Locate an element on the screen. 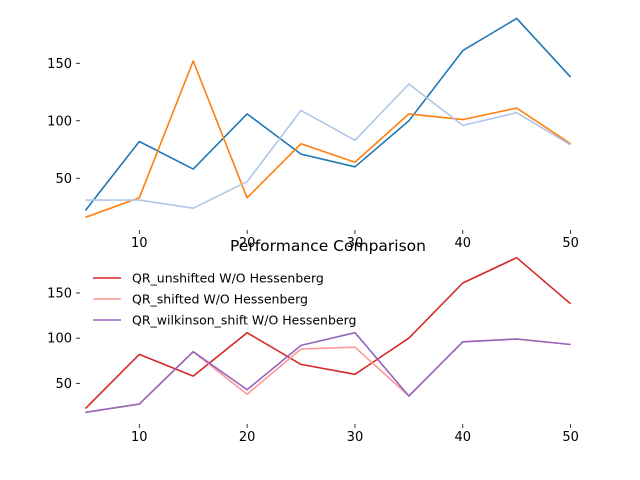 This screenshot has width=640, height=480. legend-label: QR_wilkinson_shift W/O Hessenberg is located at coordinates (244, 320).